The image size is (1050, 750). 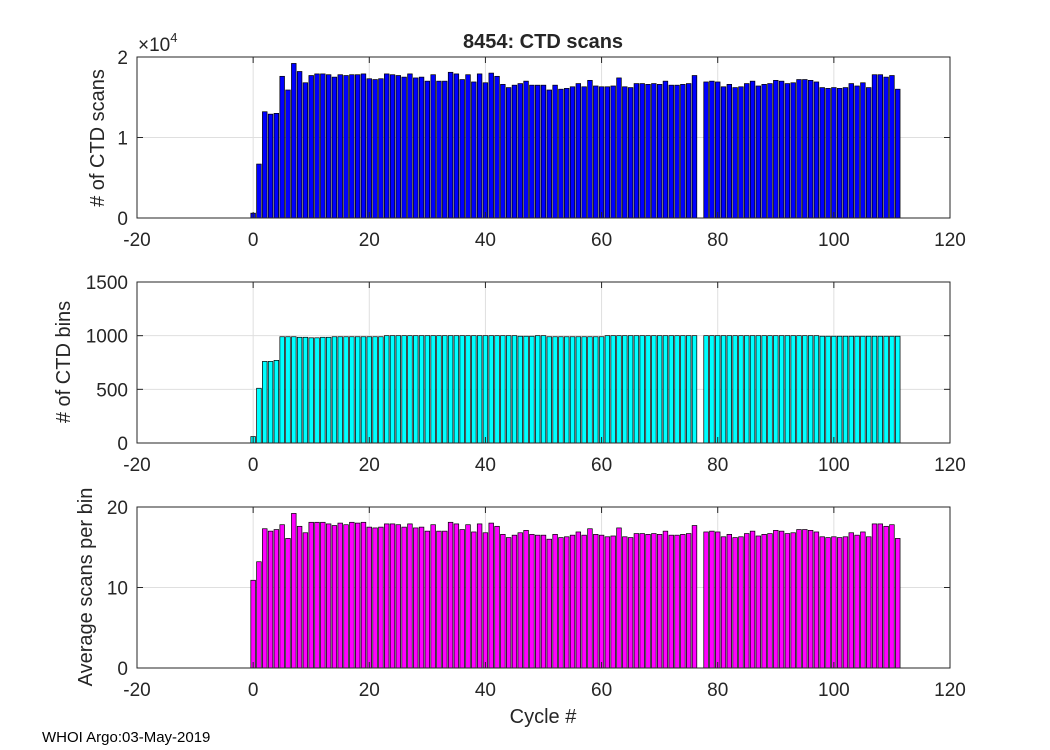 I want to click on ctd-scans-y-tick-label-1: 1, so click(x=122, y=139).